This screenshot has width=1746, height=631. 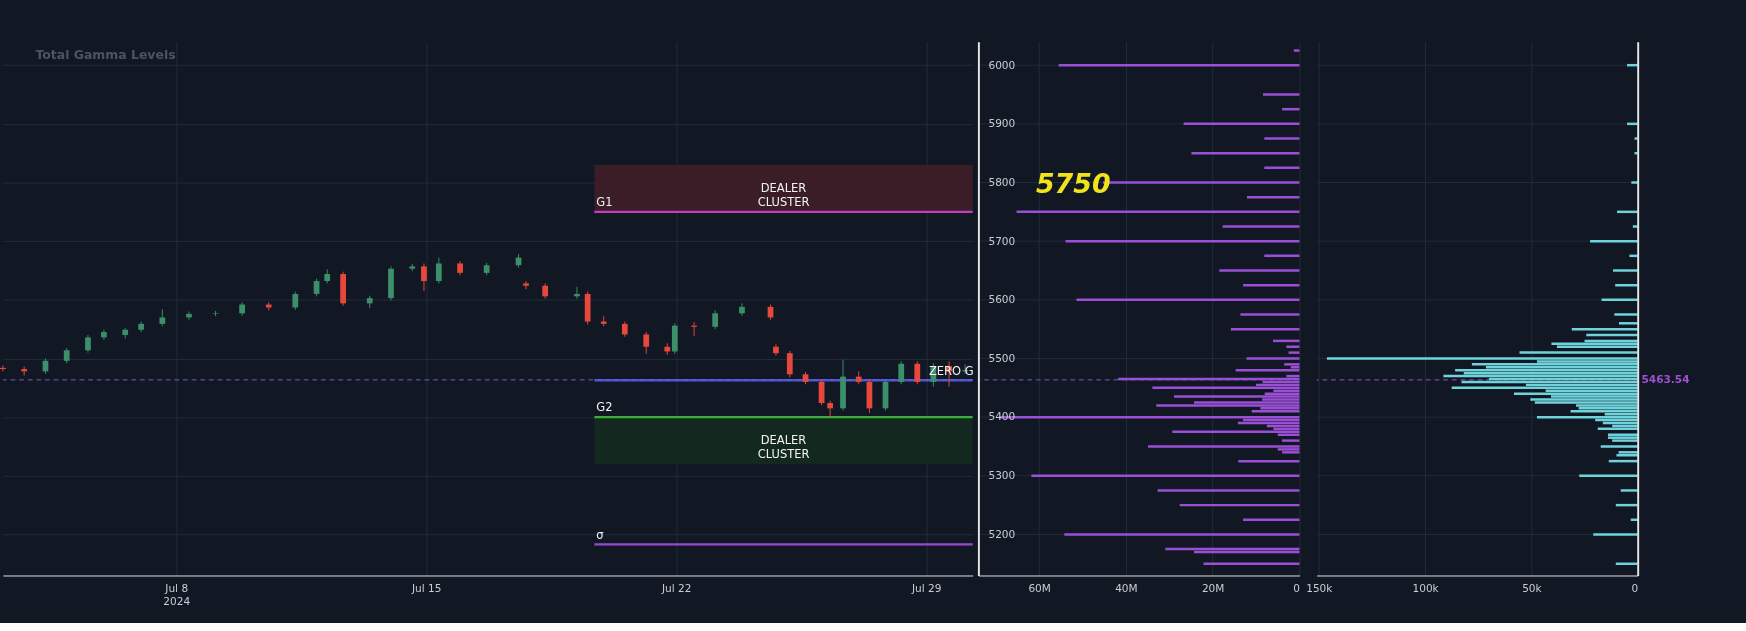 I want to click on y-tick-label: 5500, so click(x=1002, y=357).